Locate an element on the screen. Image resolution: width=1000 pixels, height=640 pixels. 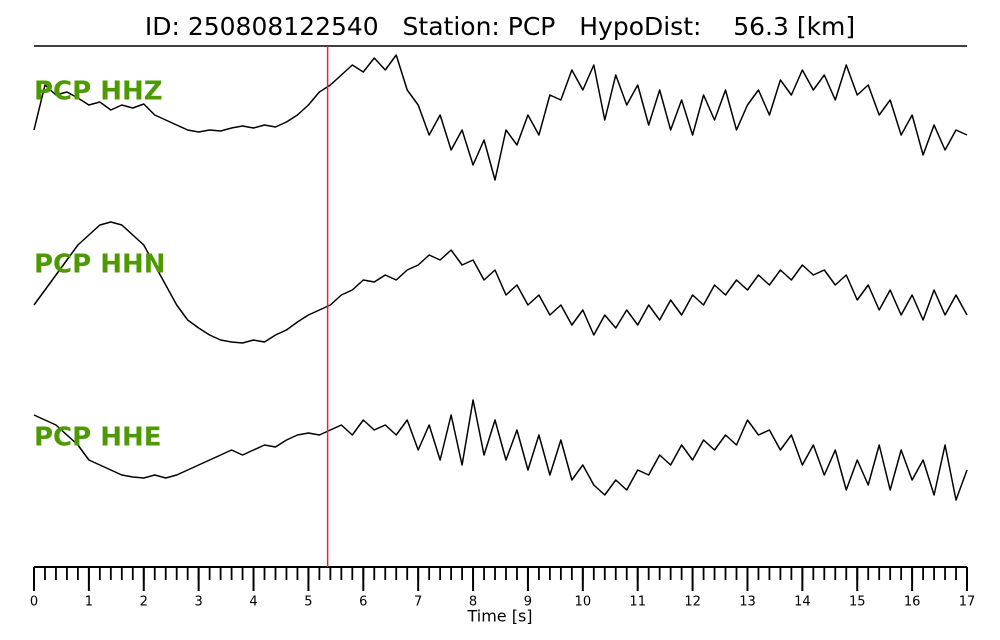
x-tick-label: 9 is located at coordinates (528, 602).